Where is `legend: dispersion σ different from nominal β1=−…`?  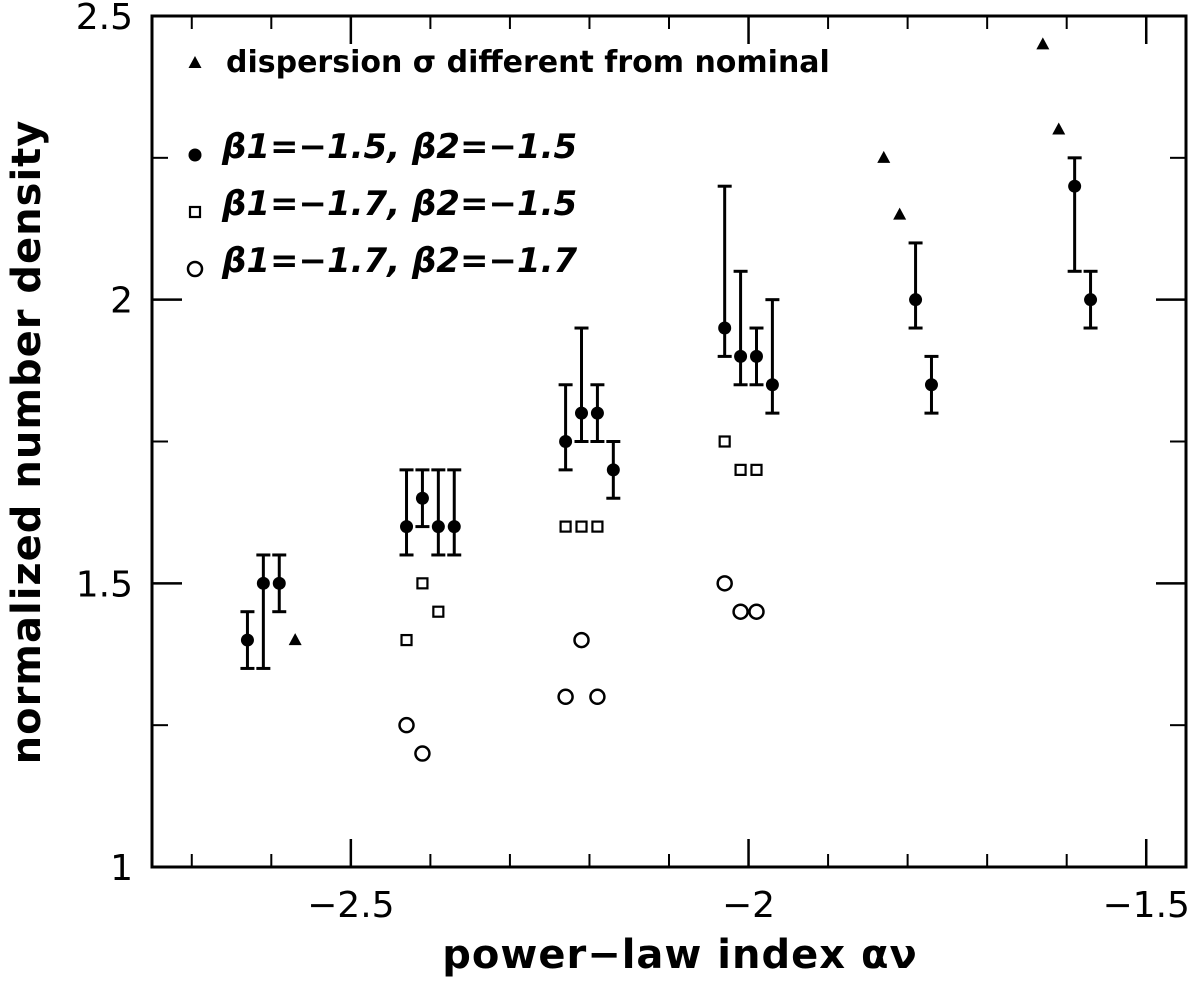
legend: dispersion σ different from nominal β1=−… is located at coordinates (508, 163).